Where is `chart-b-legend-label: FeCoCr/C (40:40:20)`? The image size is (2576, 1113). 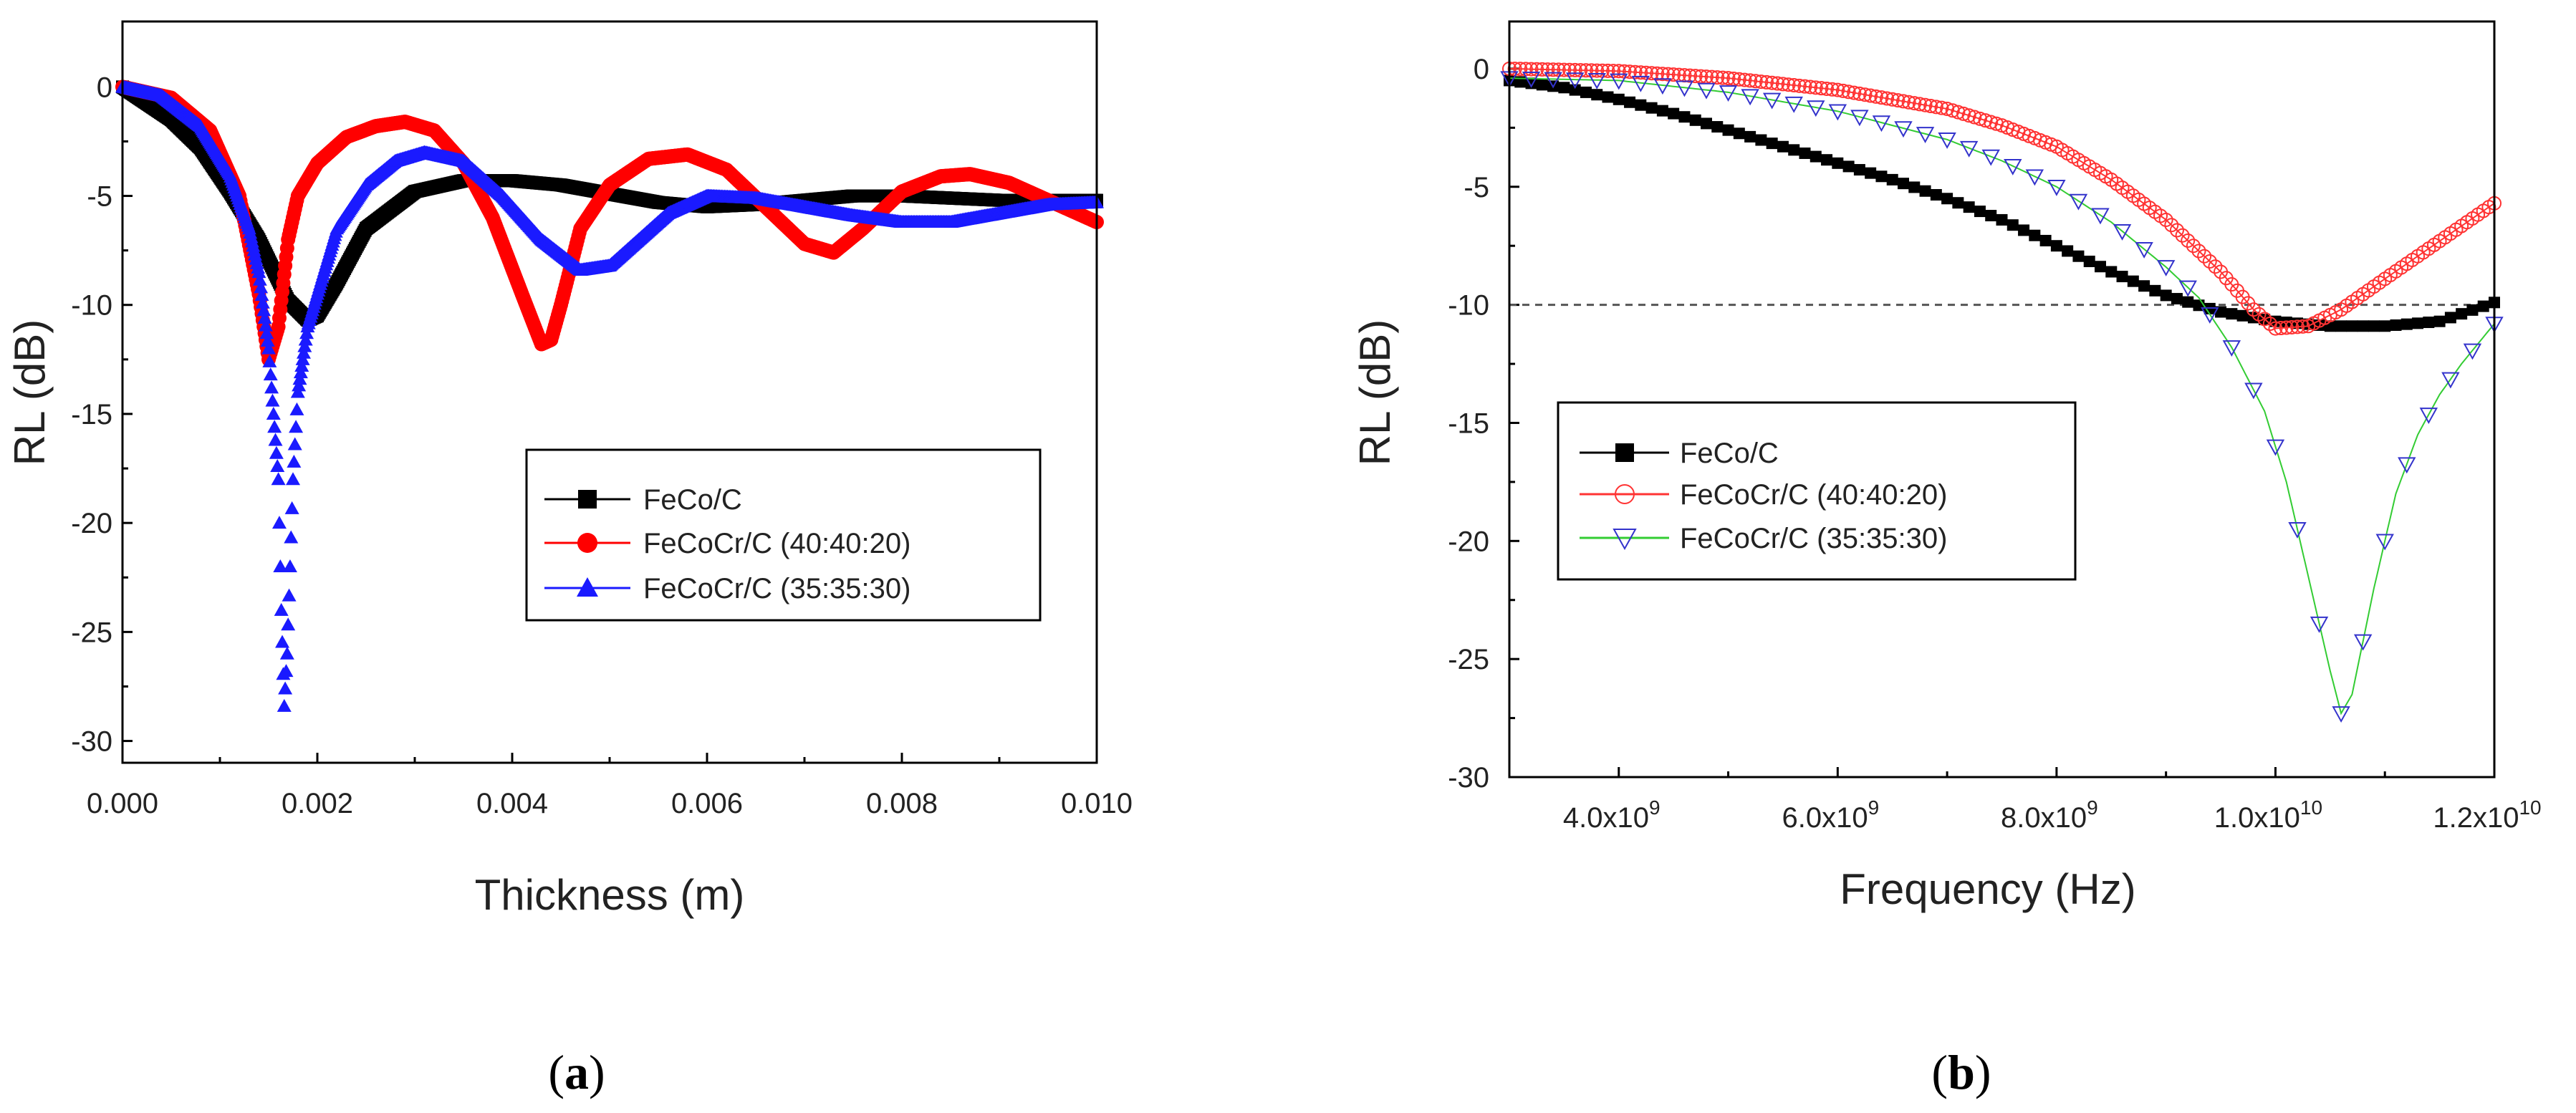 chart-b-legend-label: FeCoCr/C (40:40:20) is located at coordinates (1814, 495).